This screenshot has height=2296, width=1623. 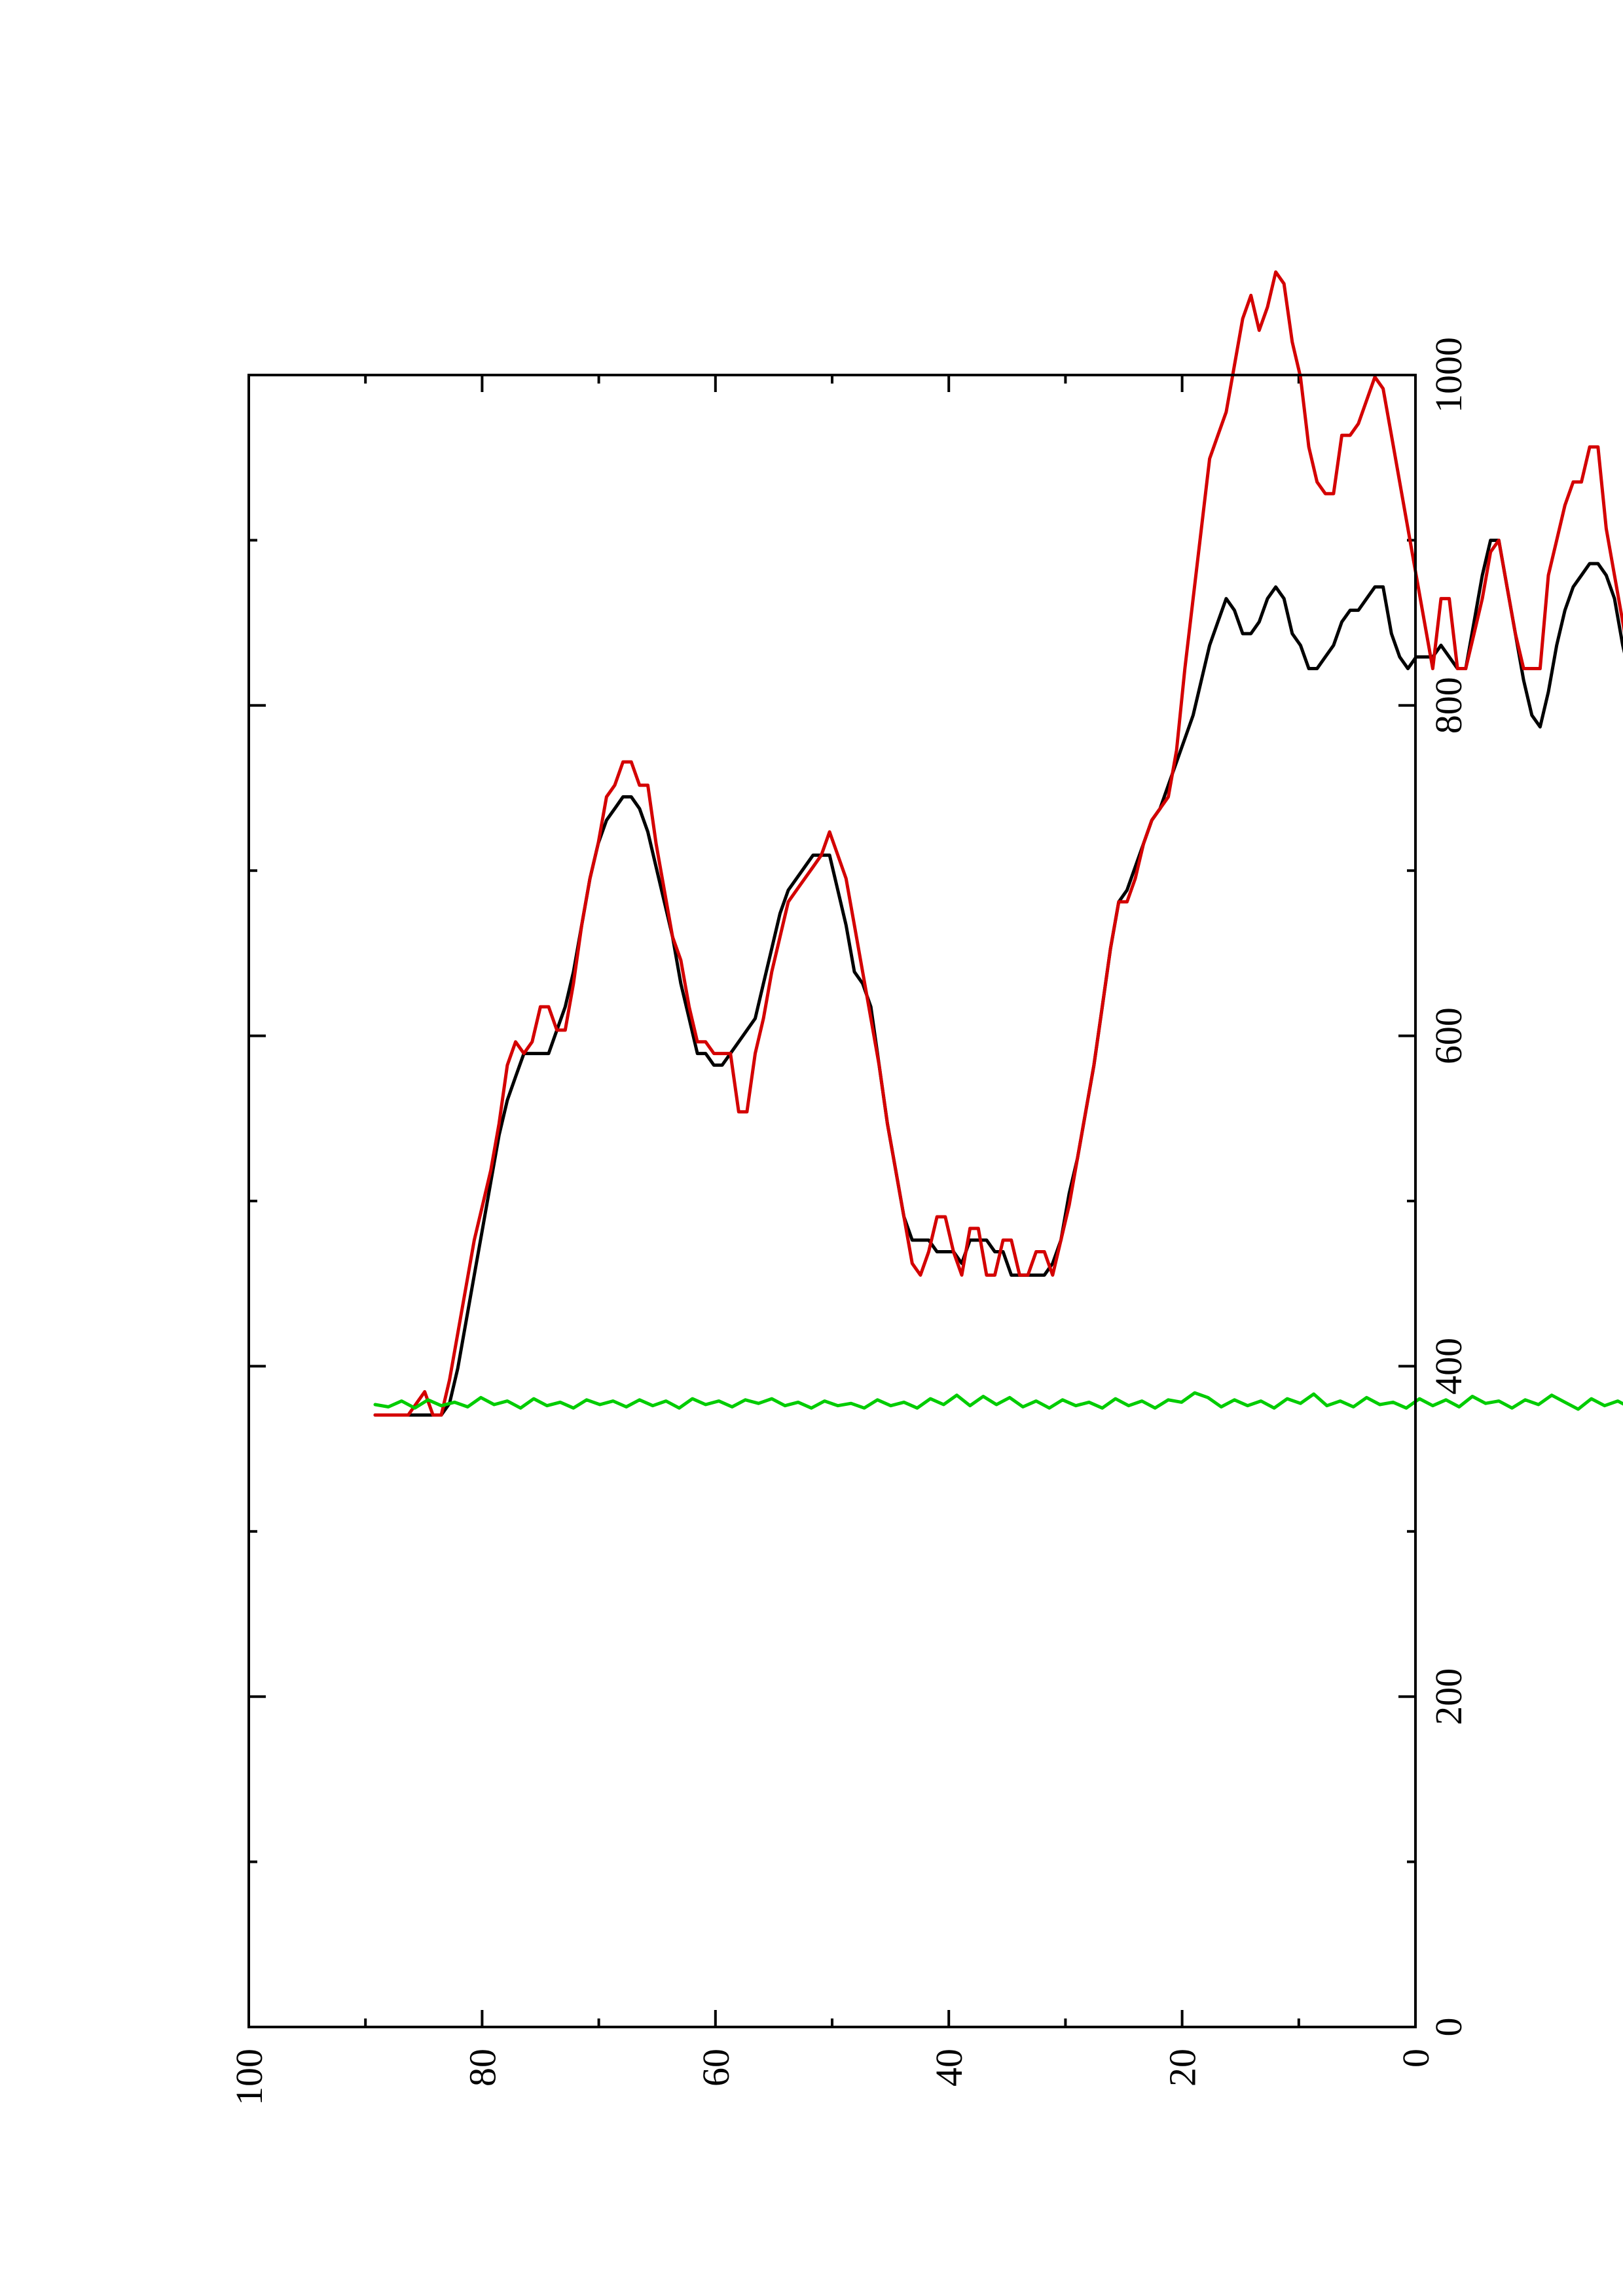 What do you see at coordinates (1448, 1366) in the screenshot?
I see `x-tick-label: 400` at bounding box center [1448, 1366].